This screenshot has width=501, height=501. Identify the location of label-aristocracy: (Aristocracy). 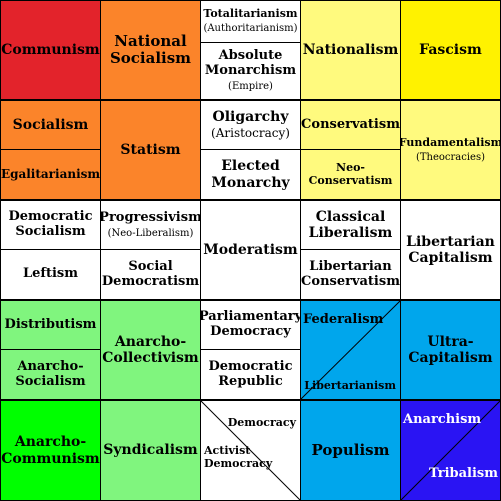
(250, 133).